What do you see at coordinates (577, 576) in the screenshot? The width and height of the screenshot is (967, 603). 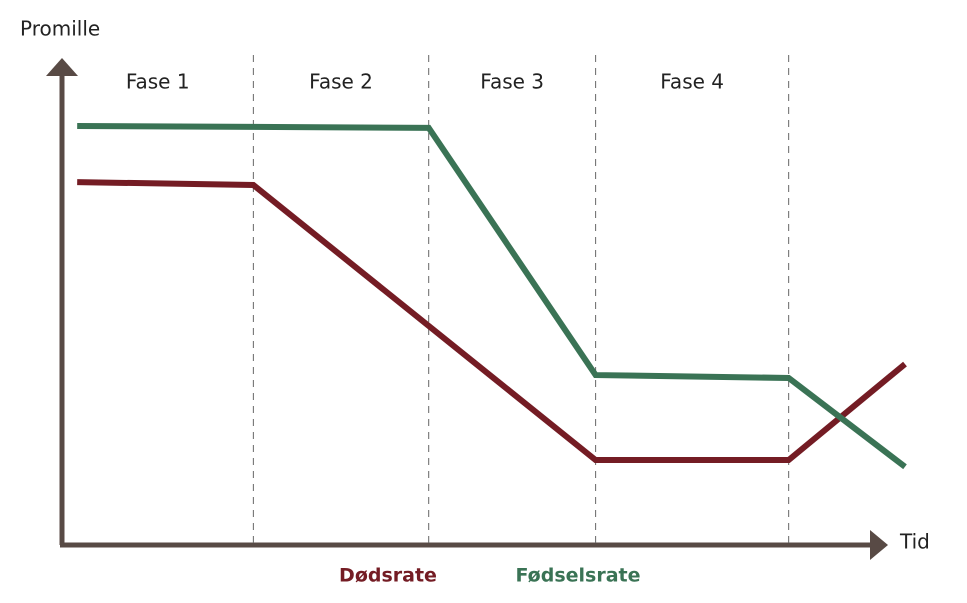 I see `legend-label: Fødselsrate` at bounding box center [577, 576].